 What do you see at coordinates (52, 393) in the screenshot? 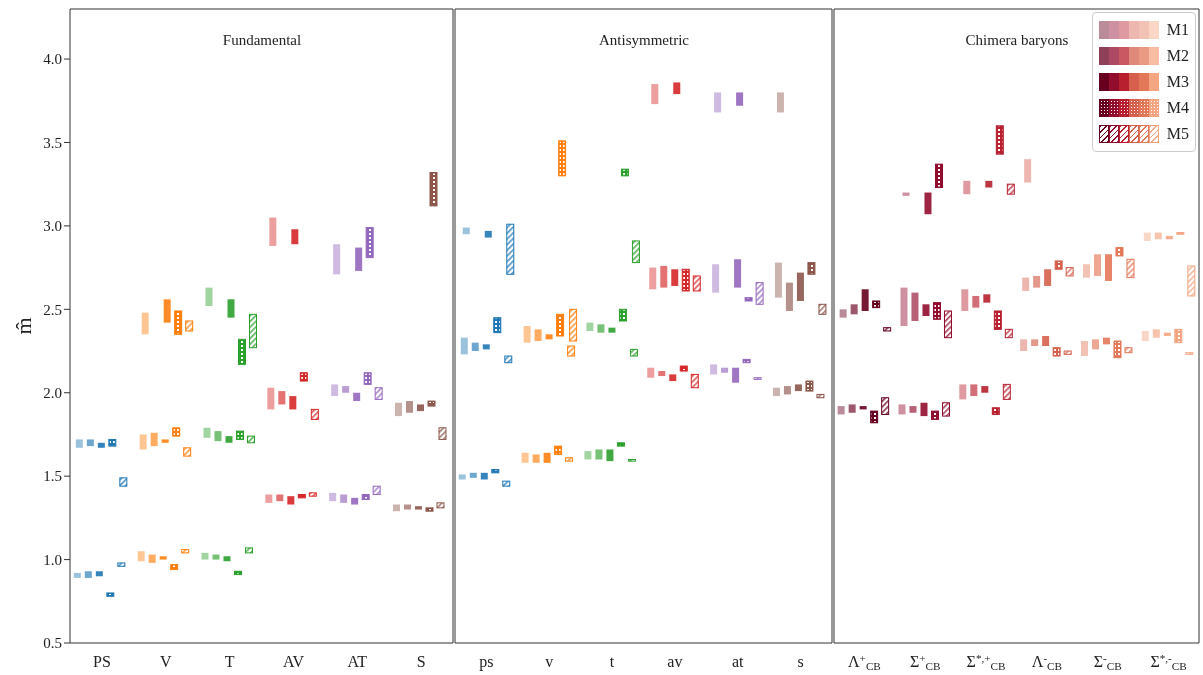
I see `y-tick-label: 2.0` at bounding box center [52, 393].